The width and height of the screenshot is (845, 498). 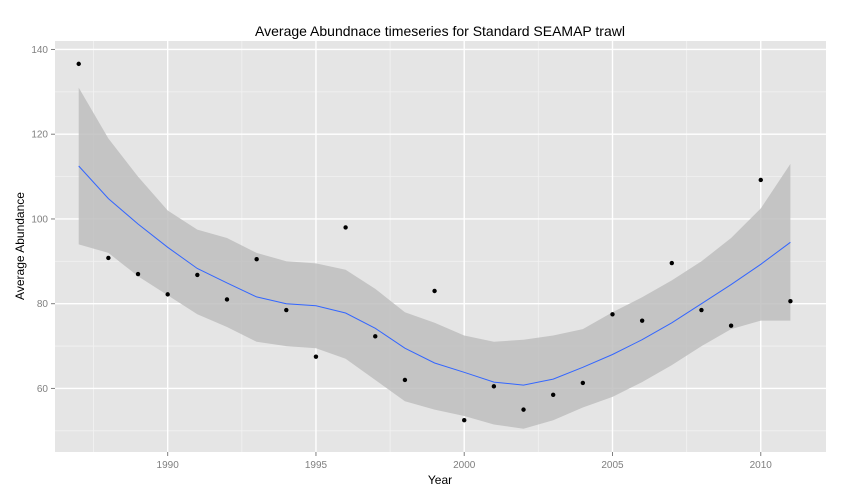 I want to click on x-tick-label: 2005, so click(x=612, y=465).